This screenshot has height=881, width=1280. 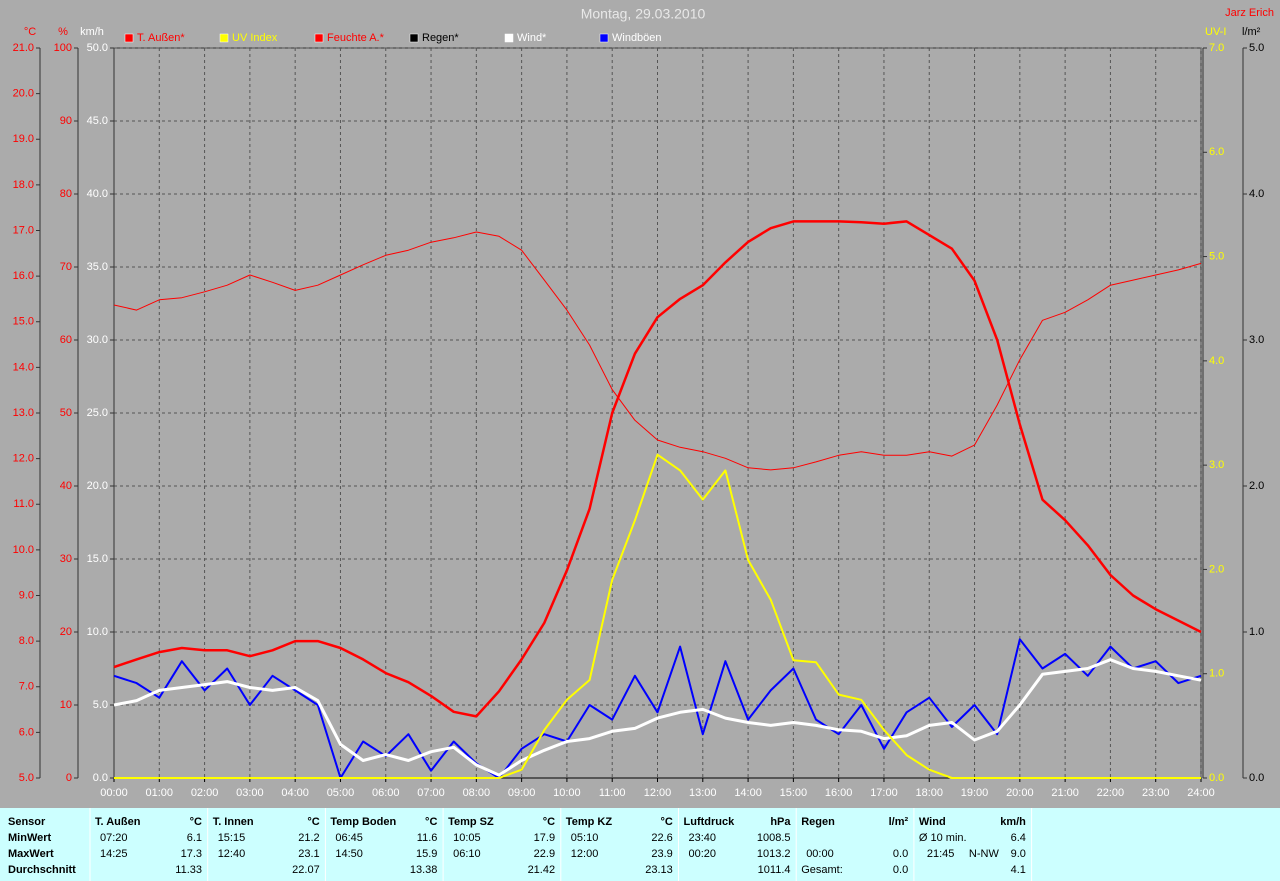 I want to click on x-tick-label: 17:00, so click(x=884, y=793).